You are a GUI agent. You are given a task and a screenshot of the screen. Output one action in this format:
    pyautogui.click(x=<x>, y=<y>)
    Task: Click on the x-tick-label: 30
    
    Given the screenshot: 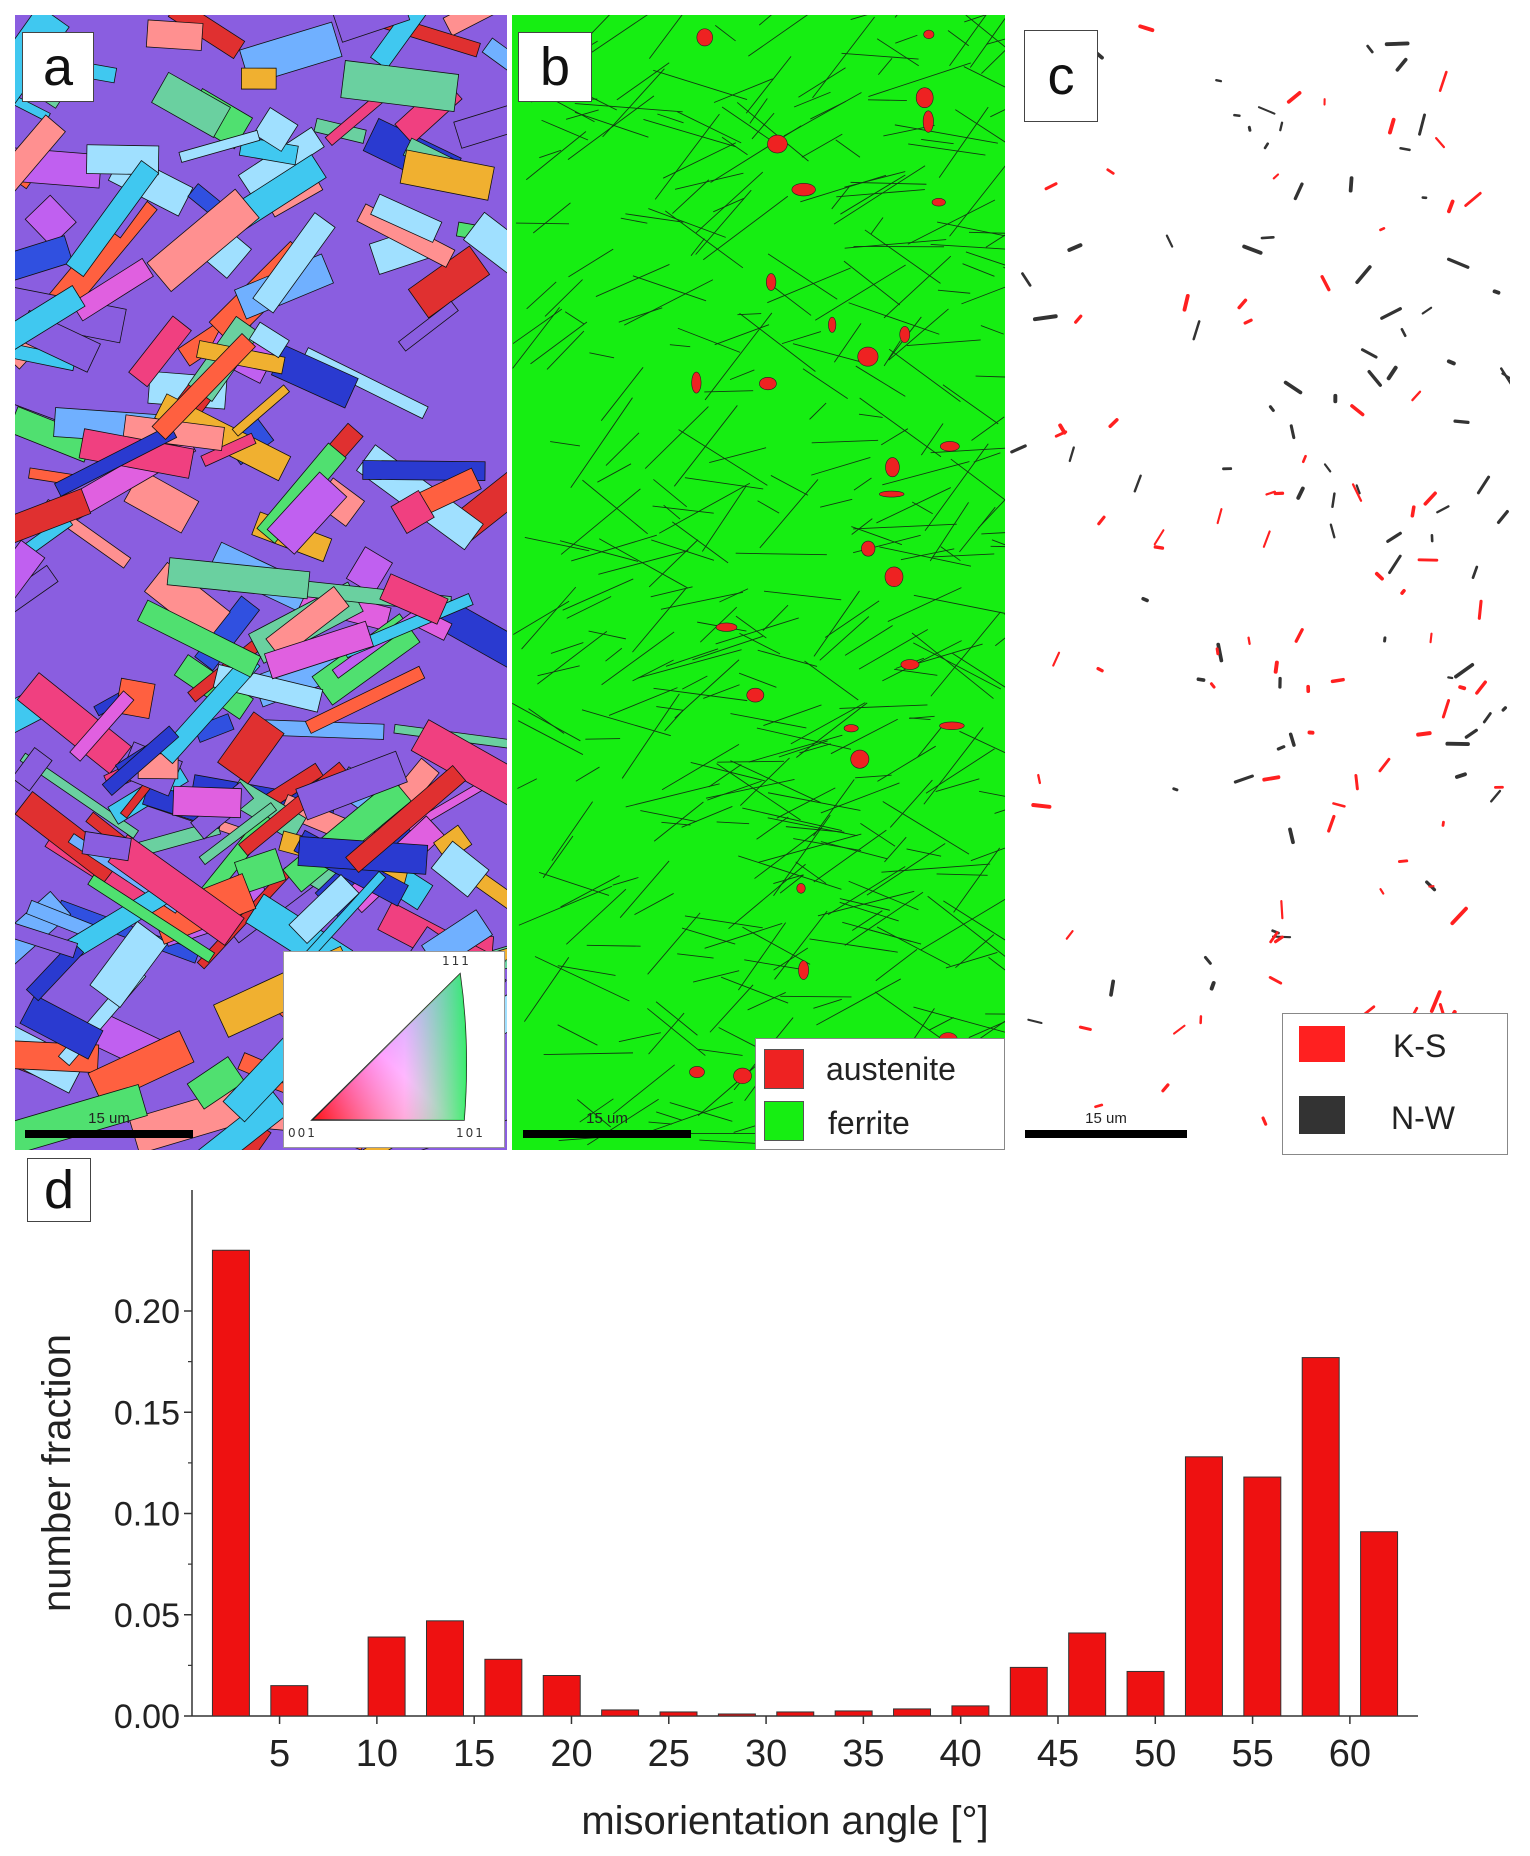 What is the action you would take?
    pyautogui.click(x=766, y=1754)
    